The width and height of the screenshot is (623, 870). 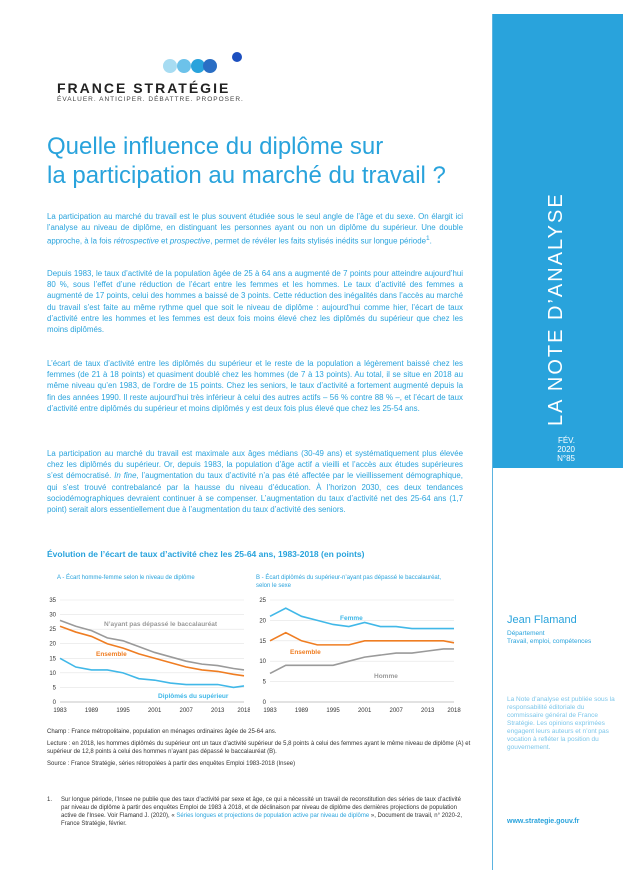 I want to click on issue-year: 2020, so click(x=566, y=449).